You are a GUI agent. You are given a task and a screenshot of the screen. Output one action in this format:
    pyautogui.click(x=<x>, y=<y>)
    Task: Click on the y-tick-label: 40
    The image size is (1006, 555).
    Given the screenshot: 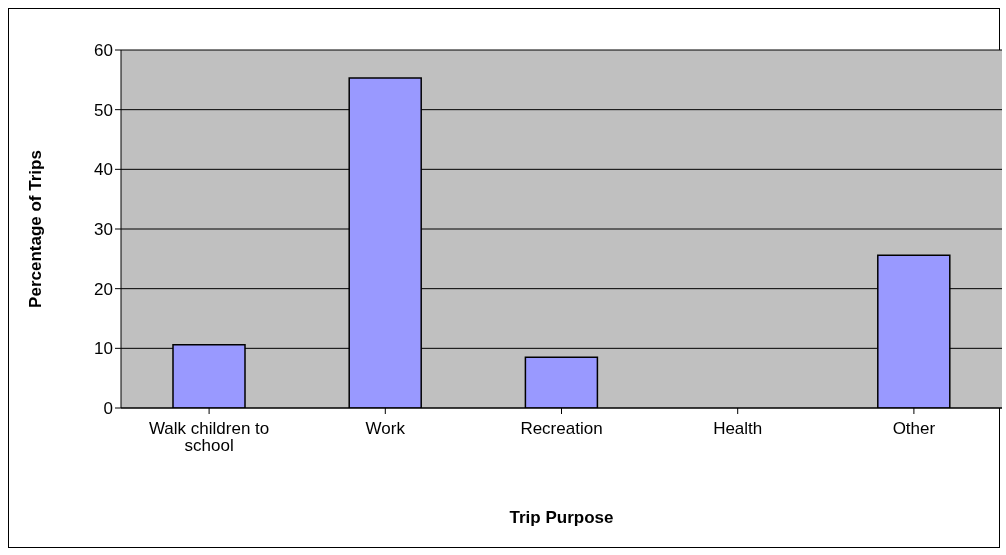 What is the action you would take?
    pyautogui.click(x=103, y=170)
    